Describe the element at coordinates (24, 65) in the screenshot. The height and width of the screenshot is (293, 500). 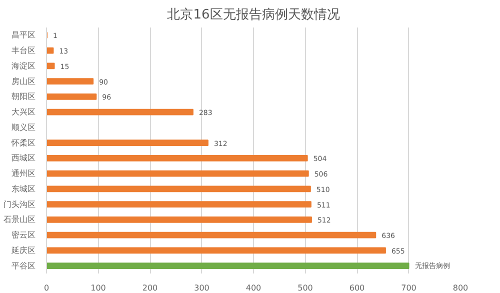
I see `y-tick-label: 海淀区` at that location.